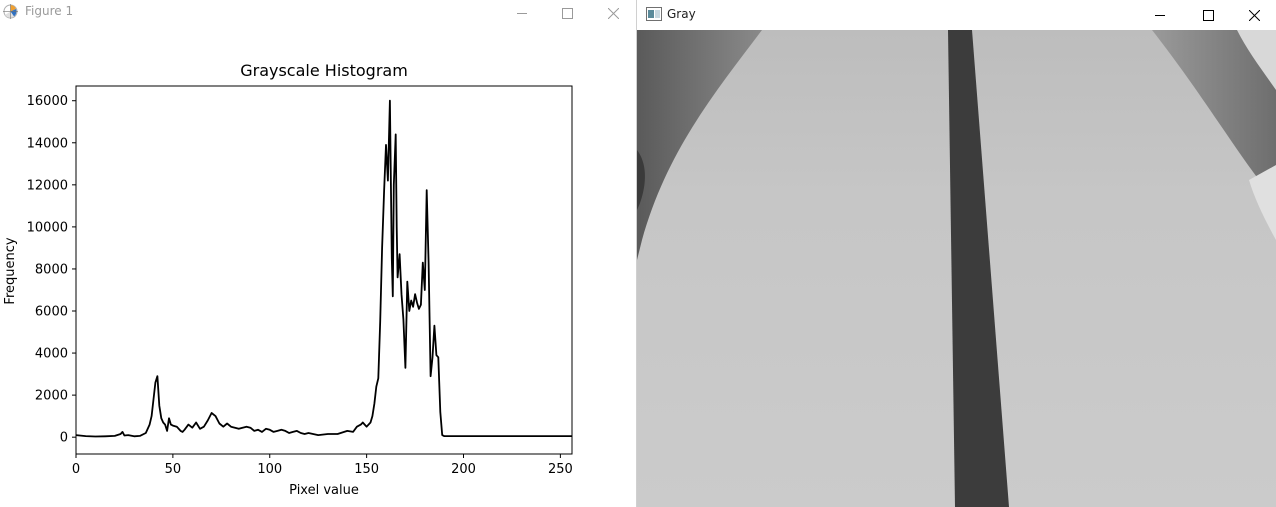 The width and height of the screenshot is (1276, 507). Describe the element at coordinates (10, 270) in the screenshot. I see `y-axis-label: Frequency` at that location.